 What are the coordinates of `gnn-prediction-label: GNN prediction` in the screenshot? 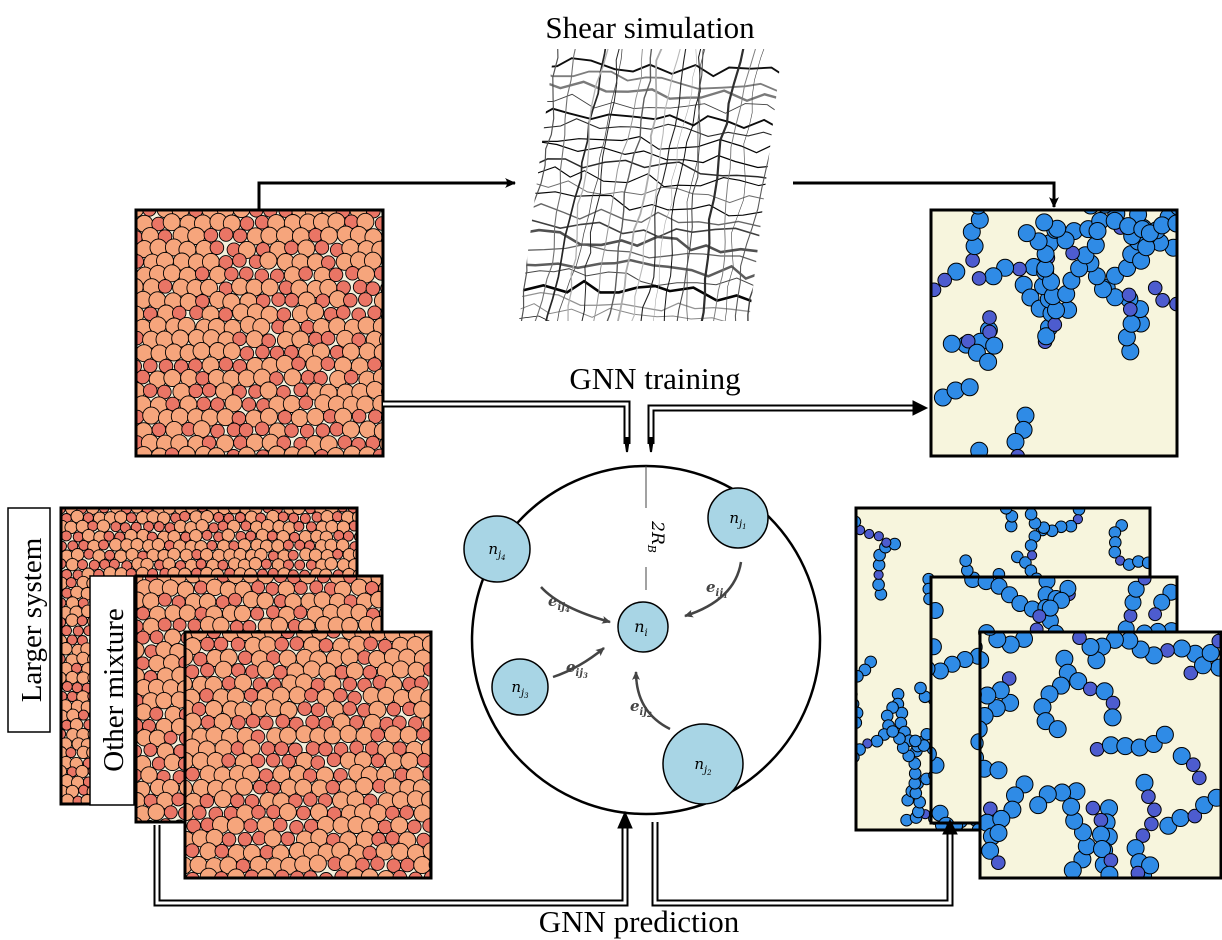 It's located at (639, 921).